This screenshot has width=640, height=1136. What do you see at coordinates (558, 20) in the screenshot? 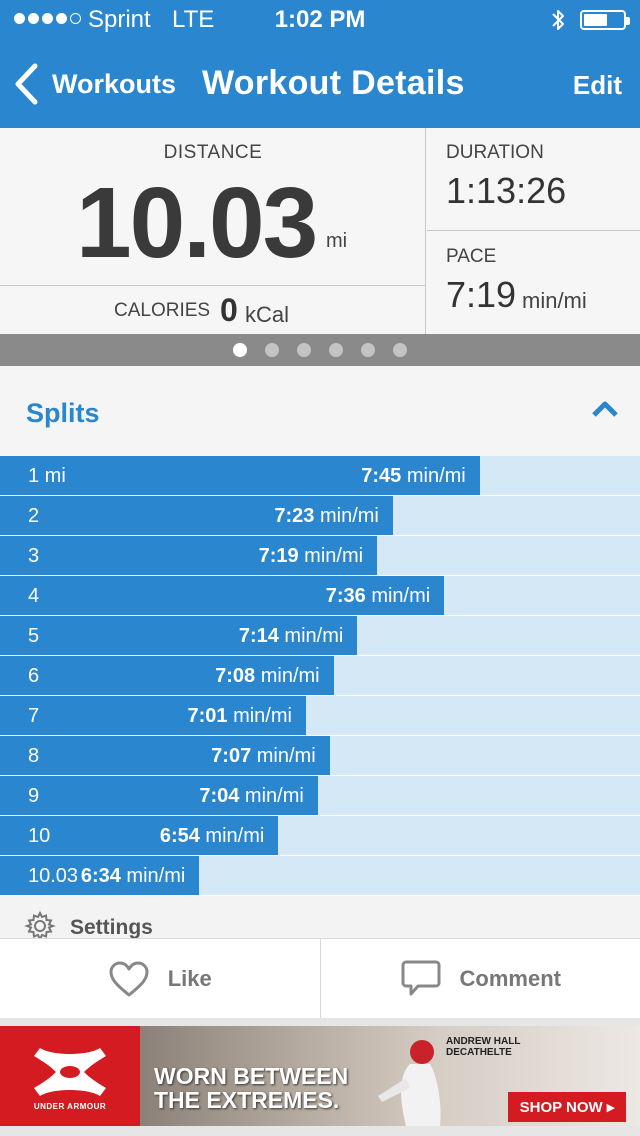
I see `bluetooth-icon` at bounding box center [558, 20].